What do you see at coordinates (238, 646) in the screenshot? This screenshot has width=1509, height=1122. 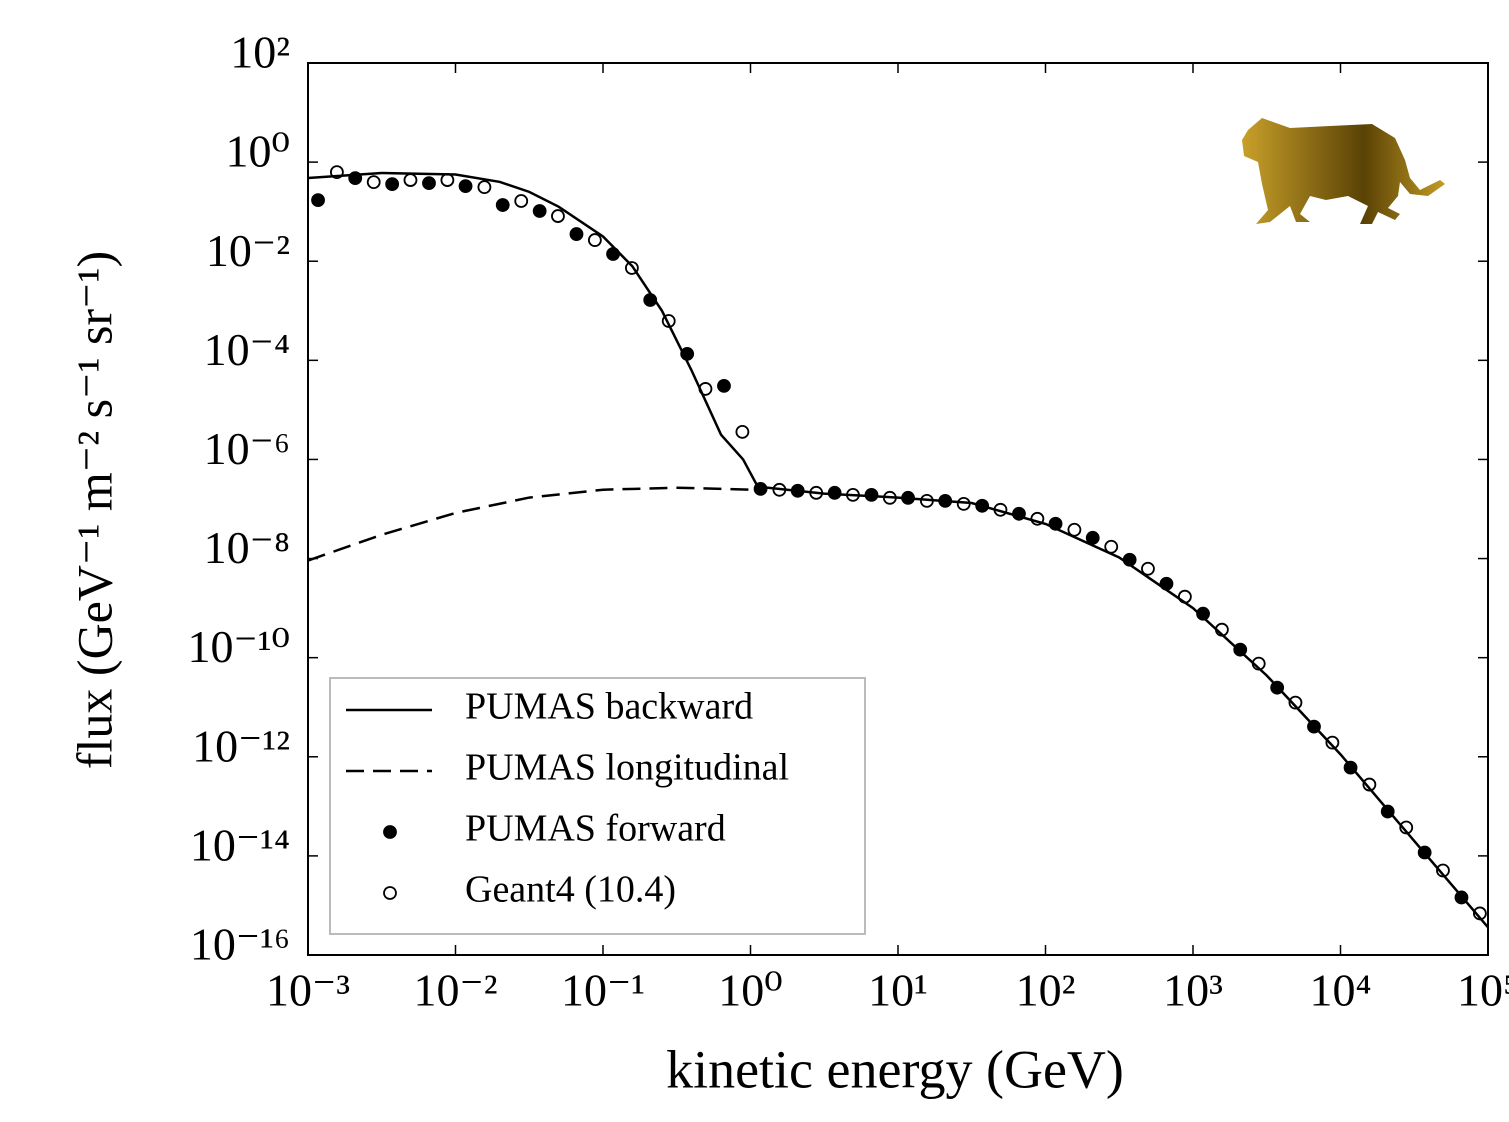 I see `y-tick-label: 10⁻¹⁰` at bounding box center [238, 646].